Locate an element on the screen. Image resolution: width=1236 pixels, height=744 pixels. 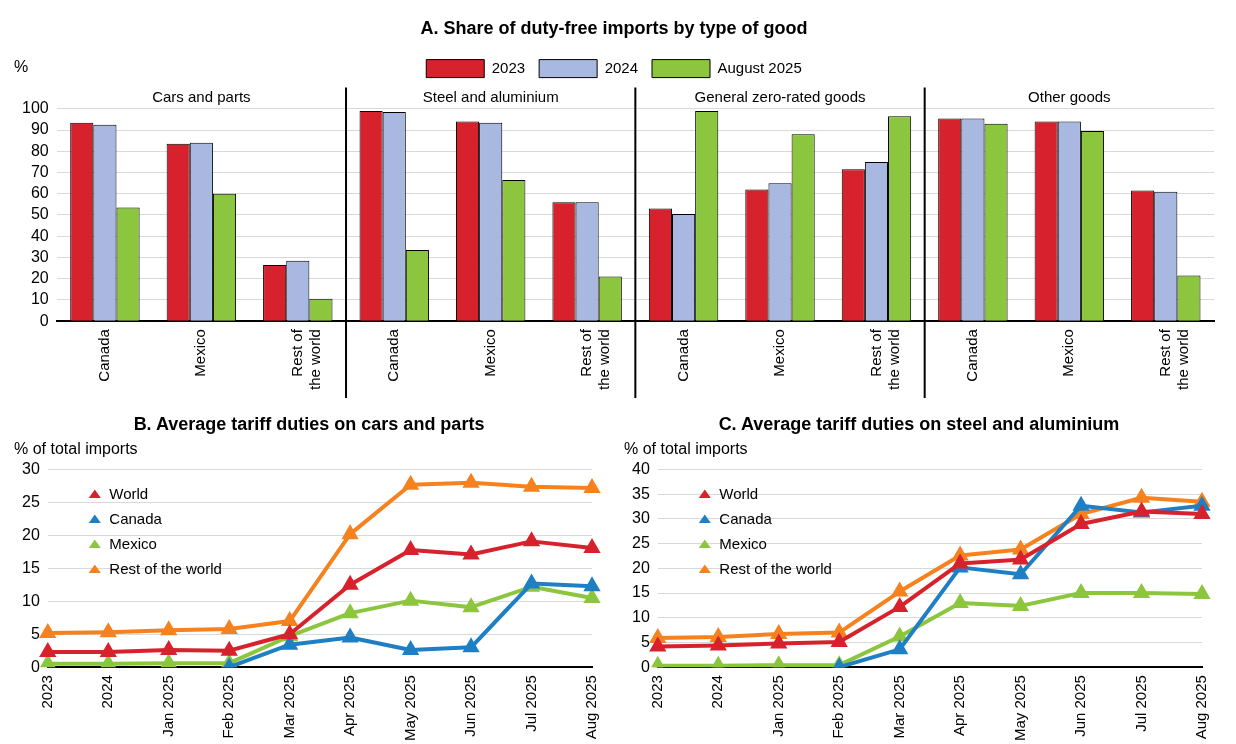
y-axis-title: % is located at coordinates (21, 67).